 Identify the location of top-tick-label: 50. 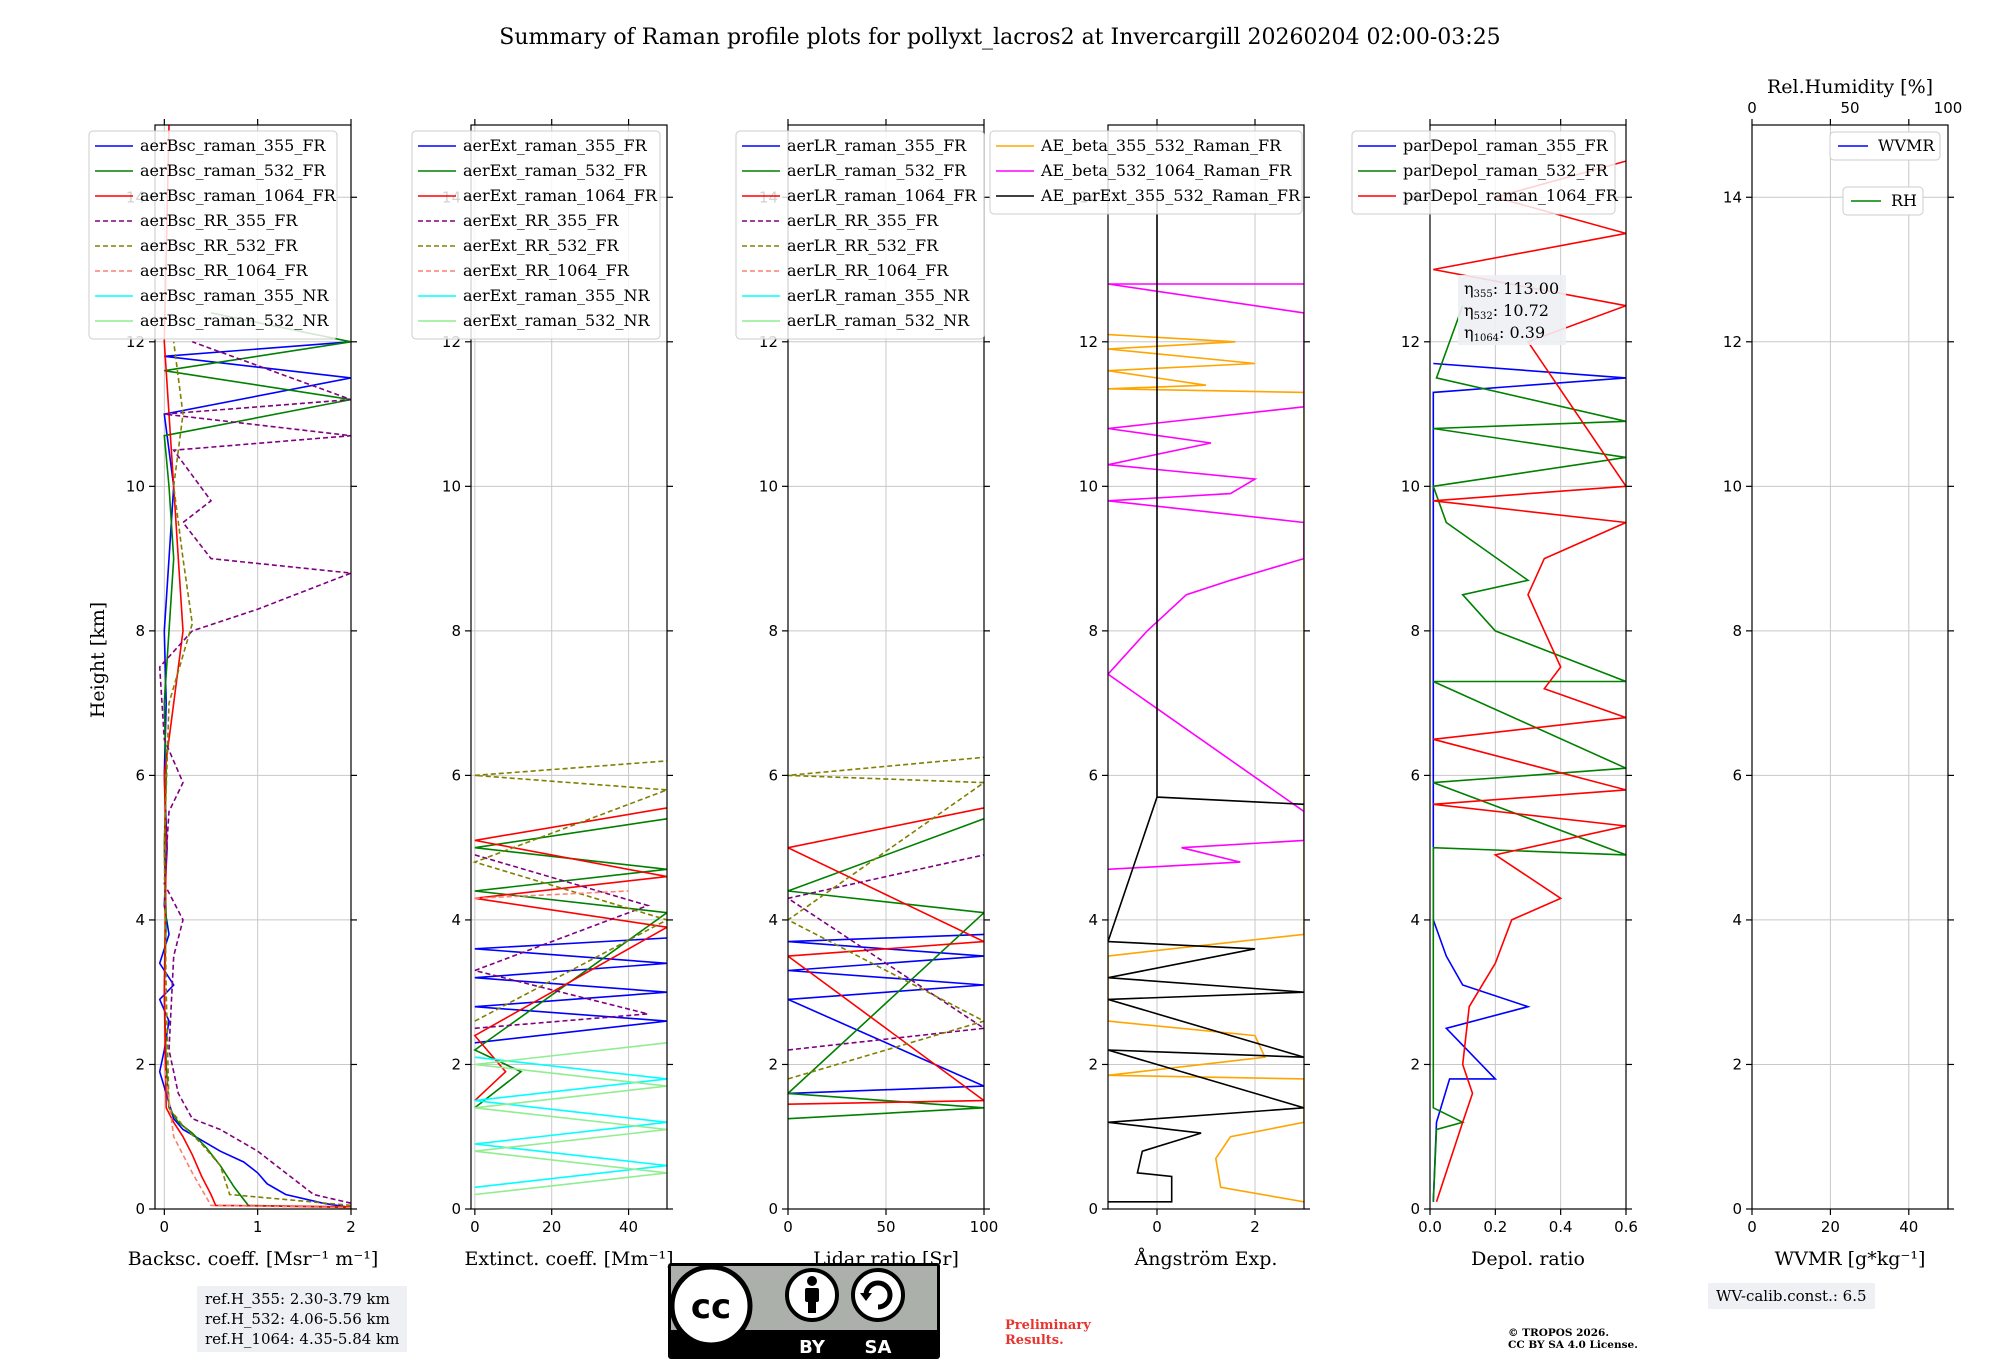
(1849, 108).